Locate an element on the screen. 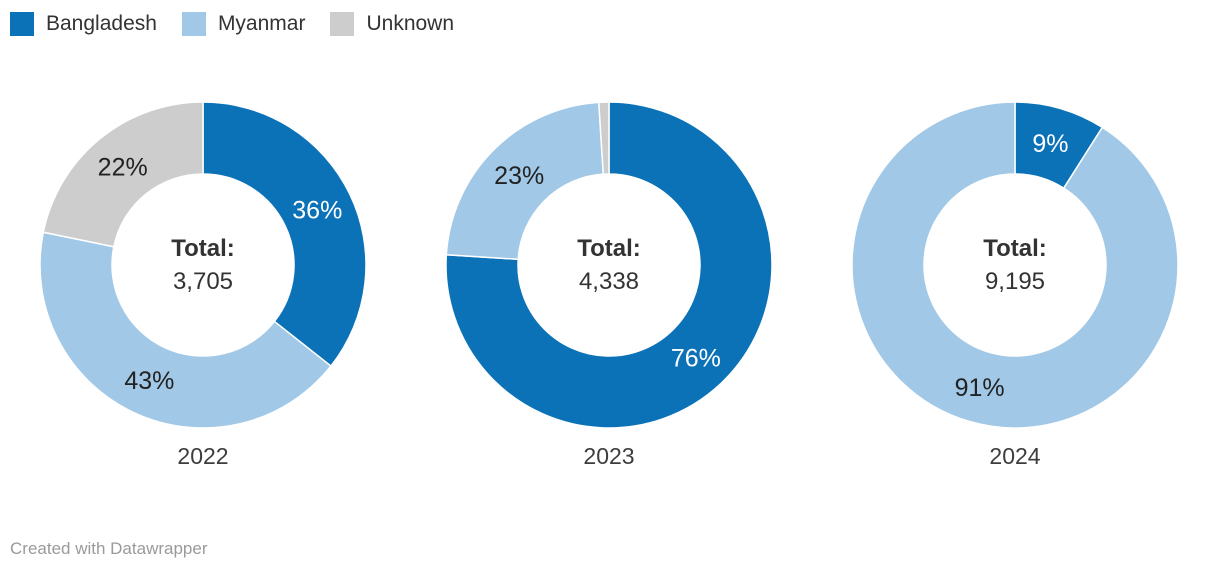  year-label: 2022 is located at coordinates (203, 456).